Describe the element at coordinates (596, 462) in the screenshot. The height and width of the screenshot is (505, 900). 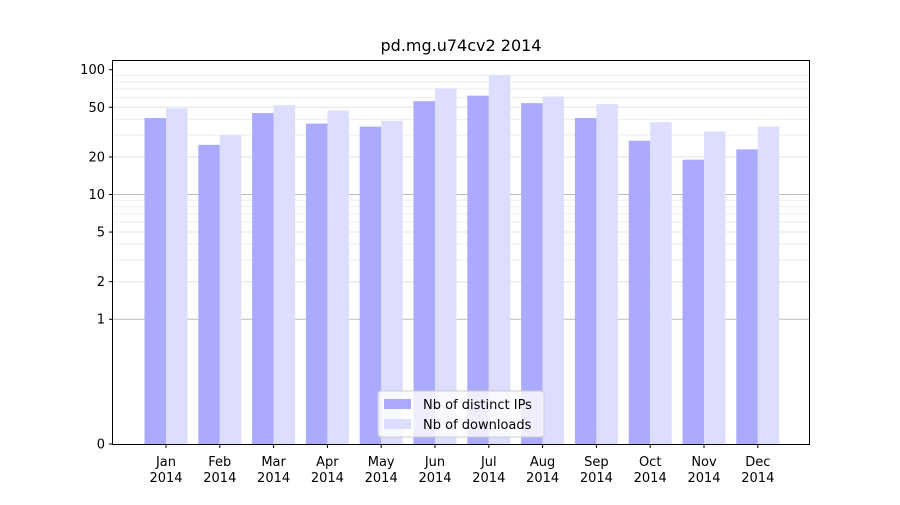
I see `x-tick-month: Sep` at that location.